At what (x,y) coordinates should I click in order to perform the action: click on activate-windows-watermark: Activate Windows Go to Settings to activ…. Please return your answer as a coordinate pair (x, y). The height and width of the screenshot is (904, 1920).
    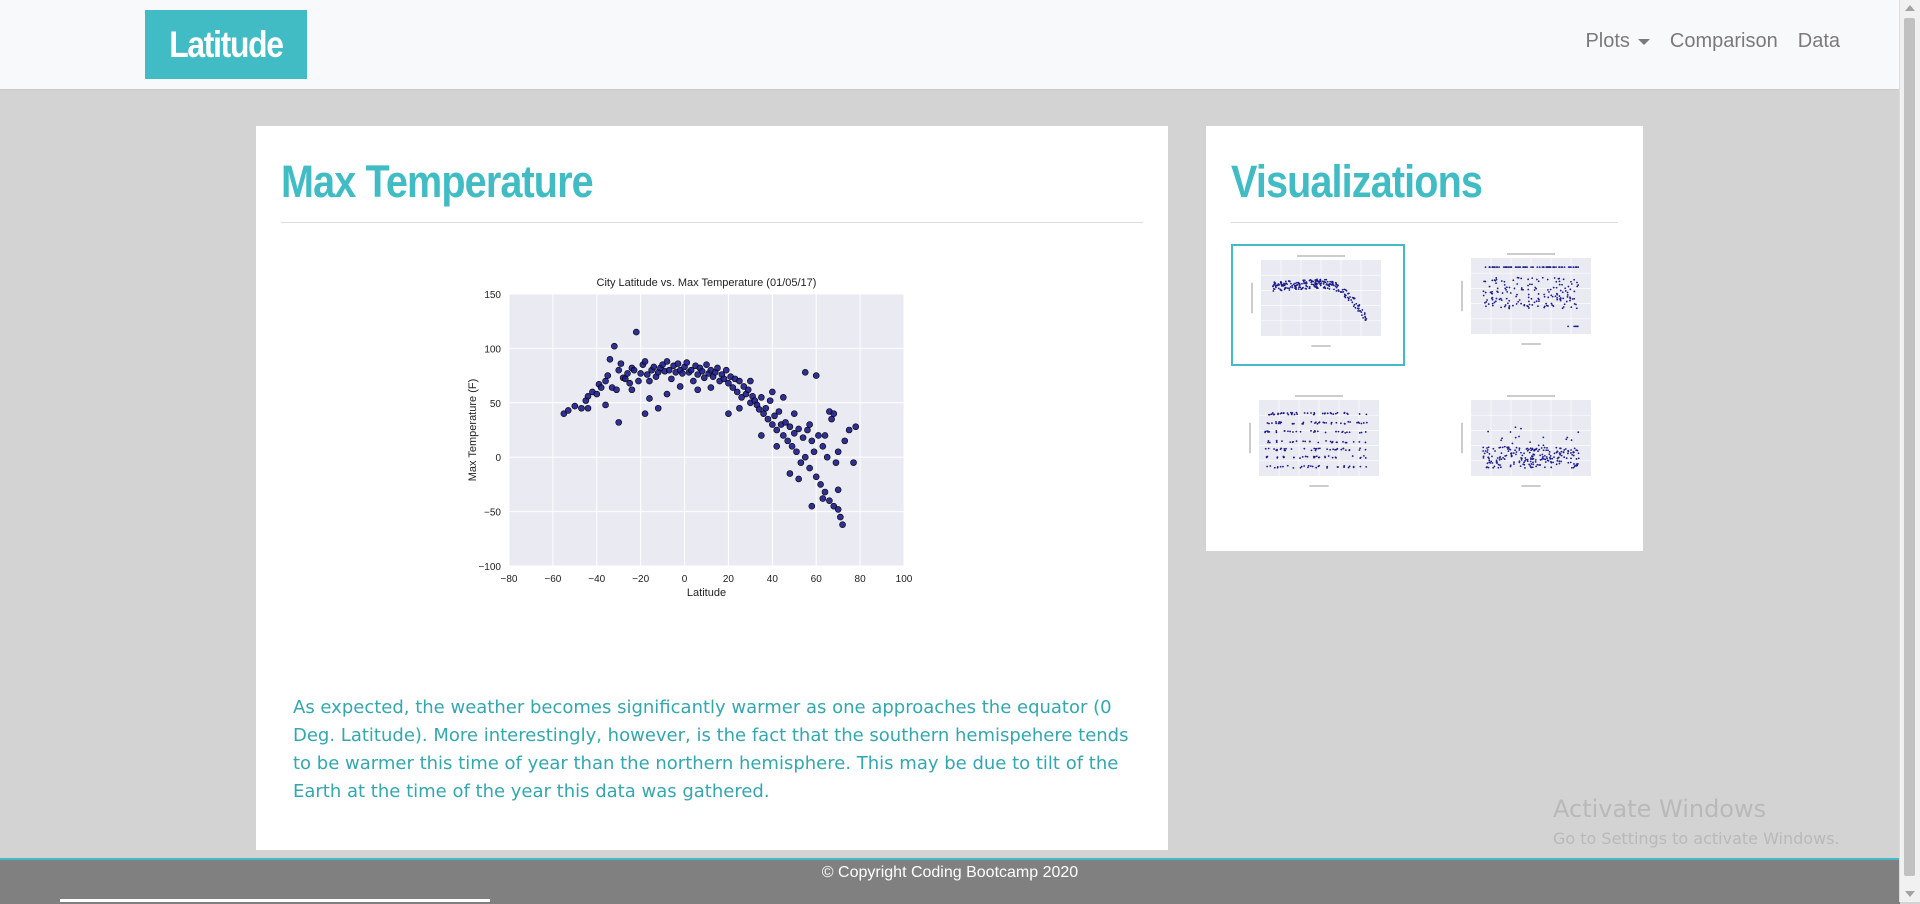
    Looking at the image, I should click on (1696, 821).